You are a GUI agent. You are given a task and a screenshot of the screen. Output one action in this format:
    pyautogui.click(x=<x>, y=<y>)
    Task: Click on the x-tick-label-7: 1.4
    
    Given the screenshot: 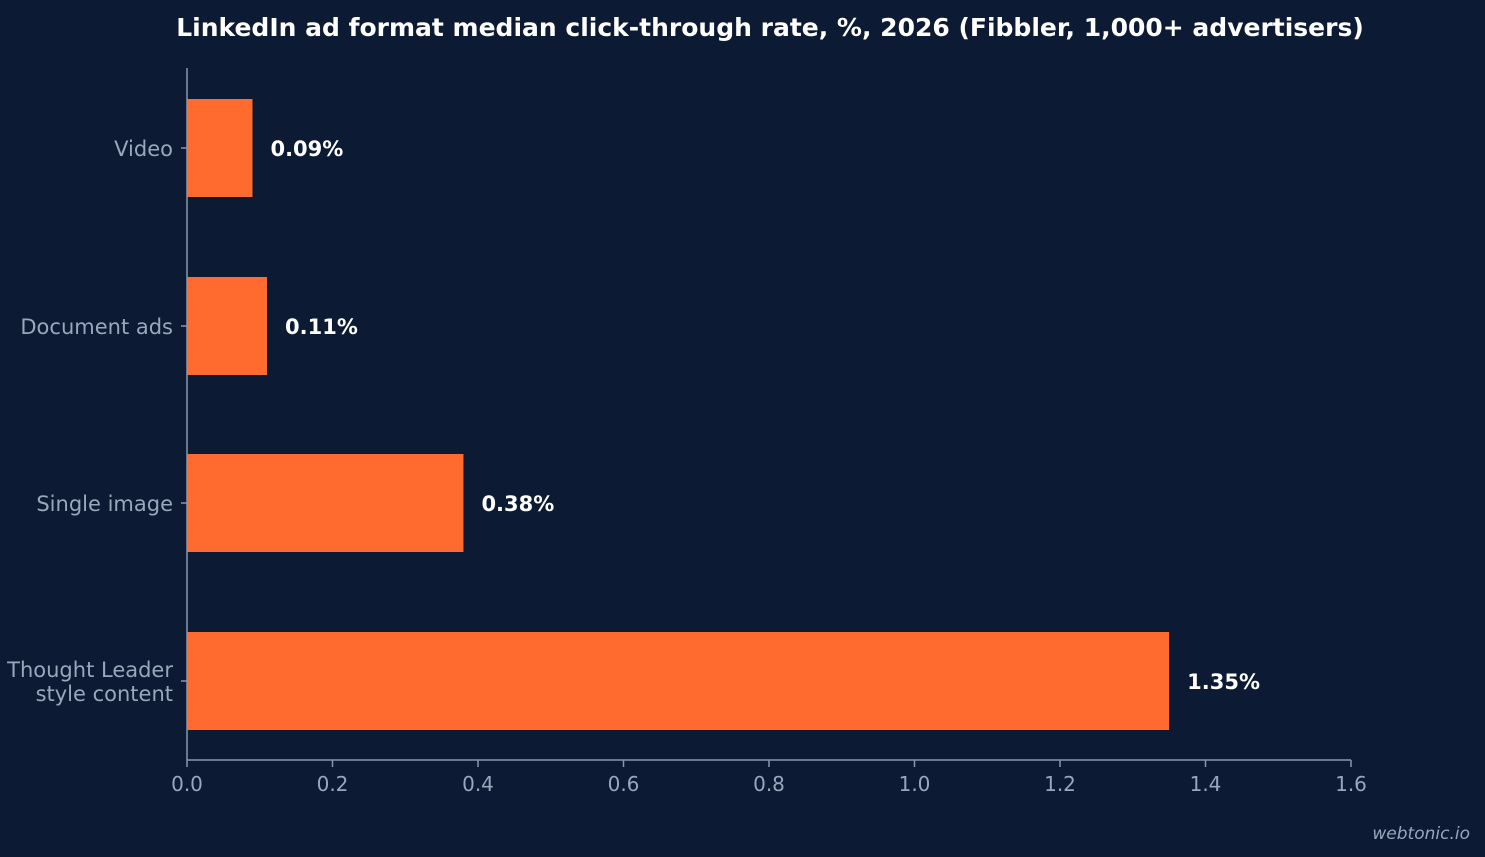 What is the action you would take?
    pyautogui.click(x=1206, y=784)
    